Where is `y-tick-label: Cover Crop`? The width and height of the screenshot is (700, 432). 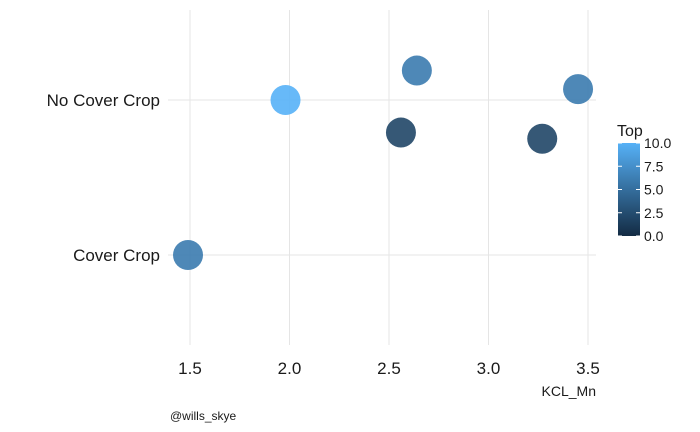 y-tick-label: Cover Crop is located at coordinates (116, 255).